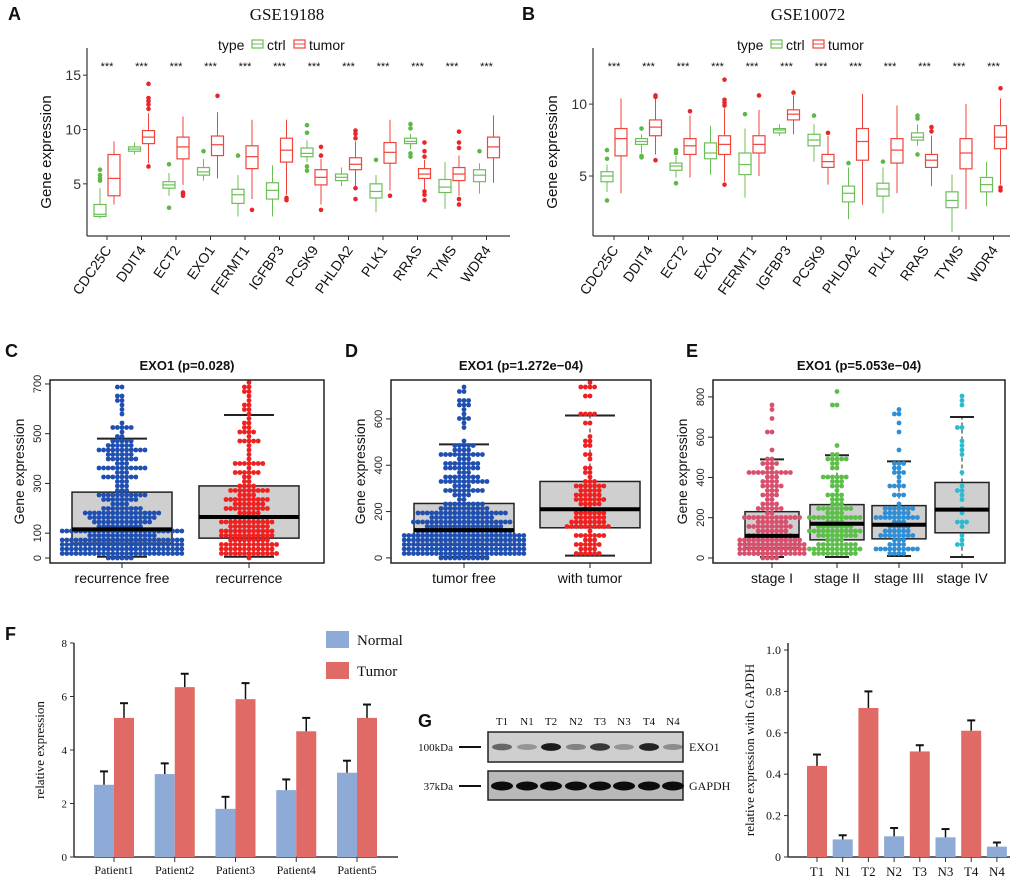  What do you see at coordinates (286, 823) in the screenshot?
I see `bar-normal` at bounding box center [286, 823].